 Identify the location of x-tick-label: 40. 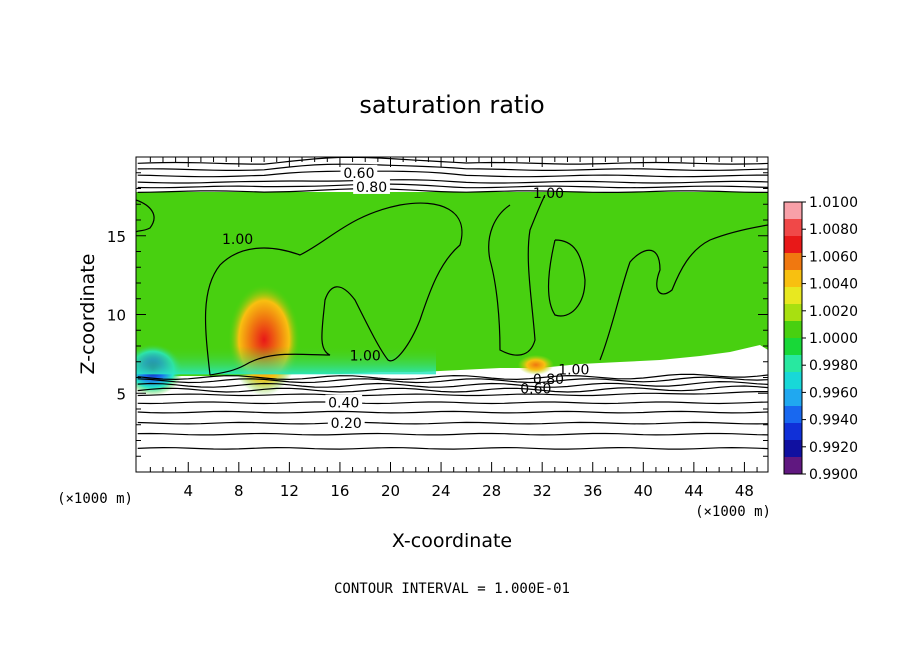
(643, 491).